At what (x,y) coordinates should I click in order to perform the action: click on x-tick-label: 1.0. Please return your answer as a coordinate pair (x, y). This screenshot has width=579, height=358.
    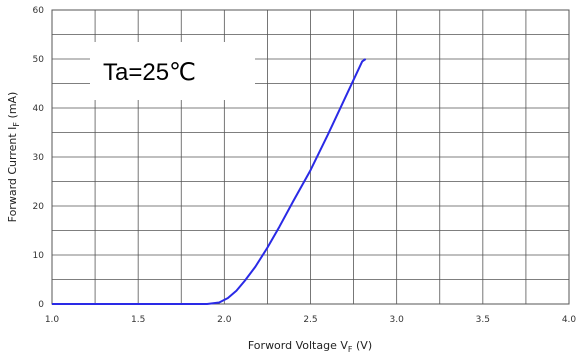
    Looking at the image, I should click on (52, 320).